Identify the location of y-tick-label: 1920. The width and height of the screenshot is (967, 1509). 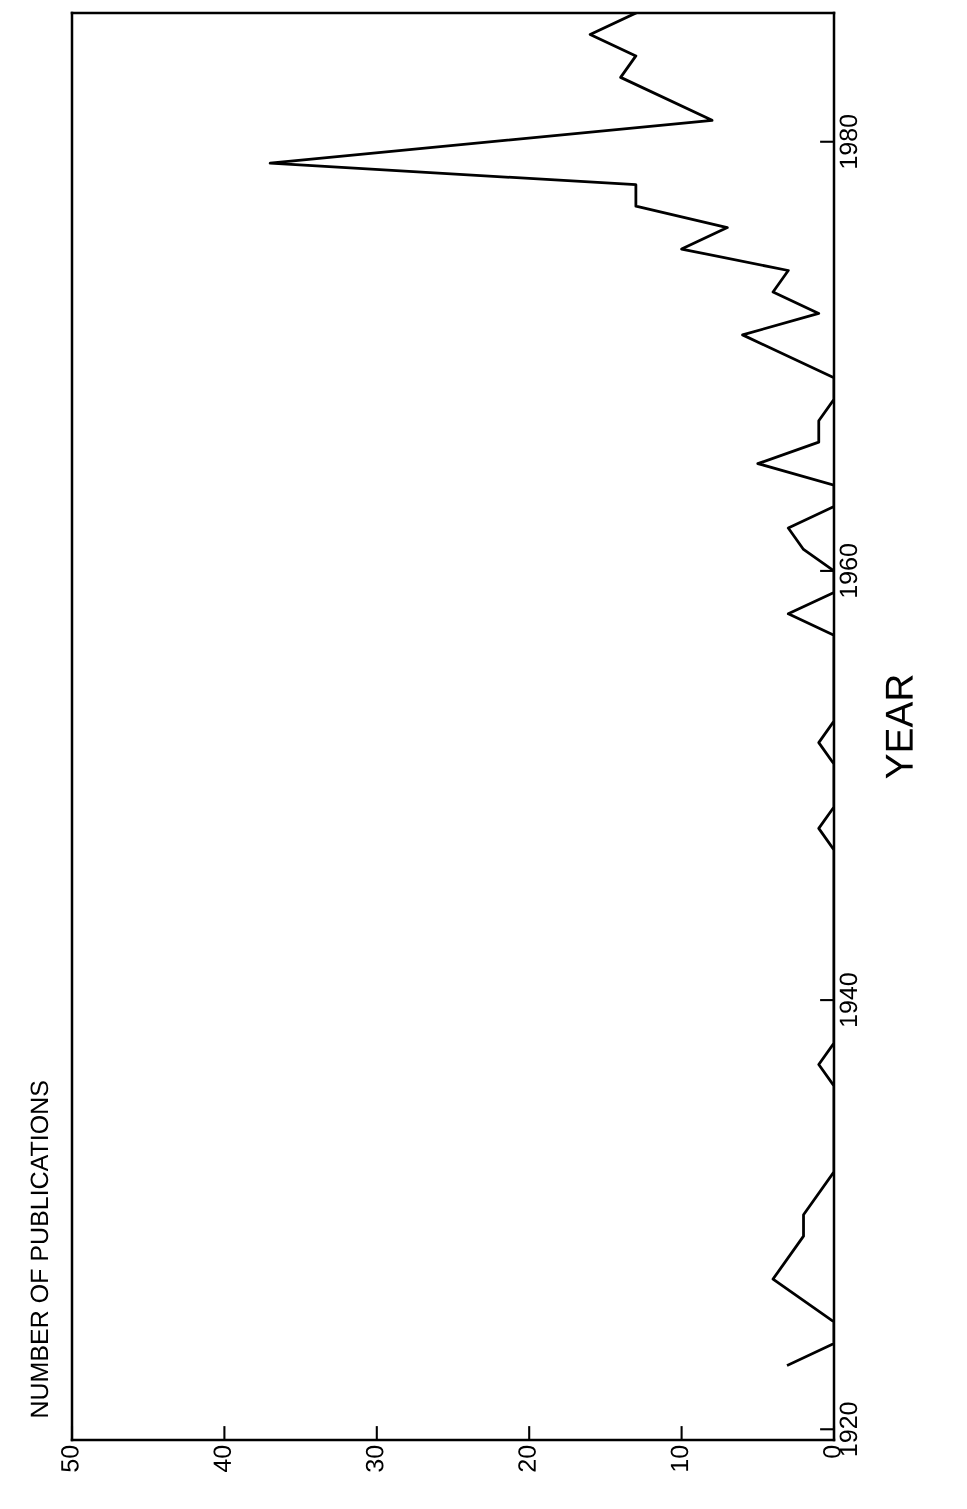
(848, 1429).